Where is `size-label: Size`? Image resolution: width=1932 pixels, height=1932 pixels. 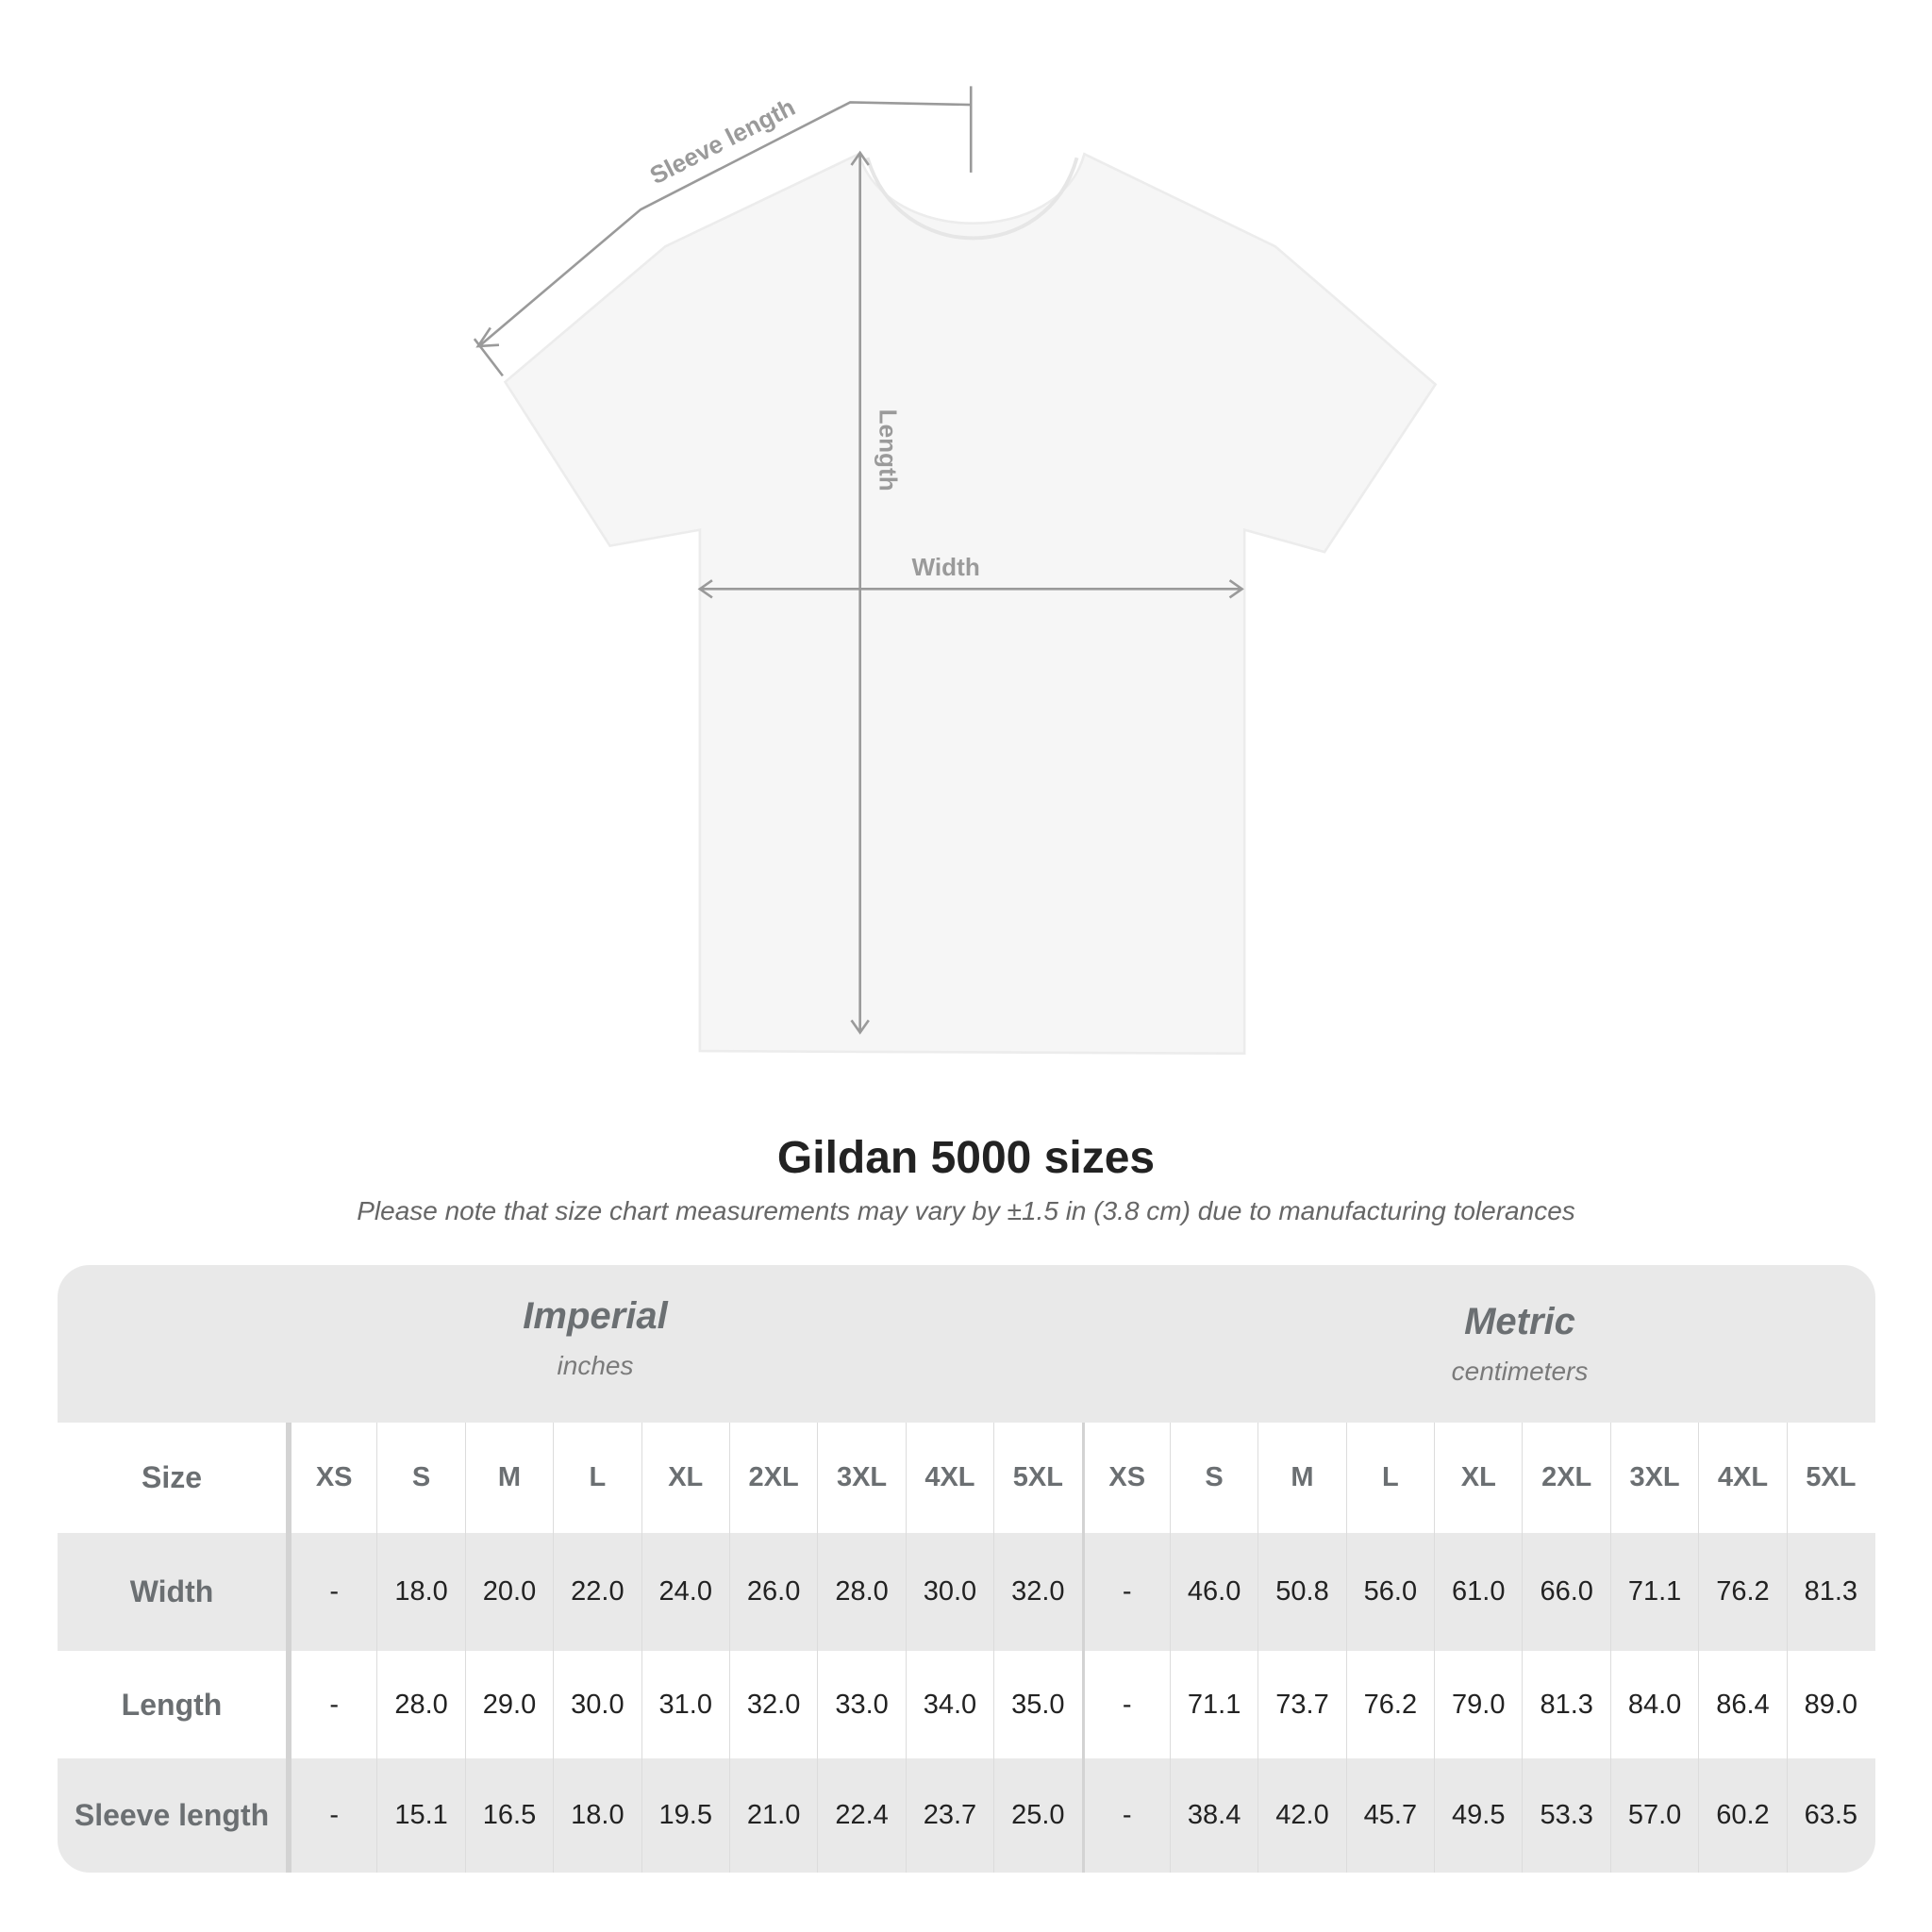 size-label: Size is located at coordinates (174, 1478).